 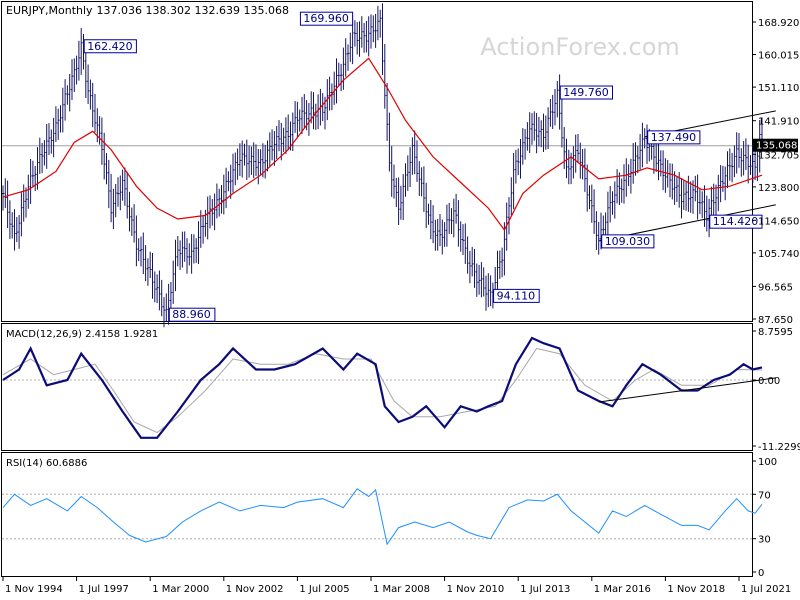 What do you see at coordinates (180, 589) in the screenshot?
I see `x-tick-label: 1 Mar 2000` at bounding box center [180, 589].